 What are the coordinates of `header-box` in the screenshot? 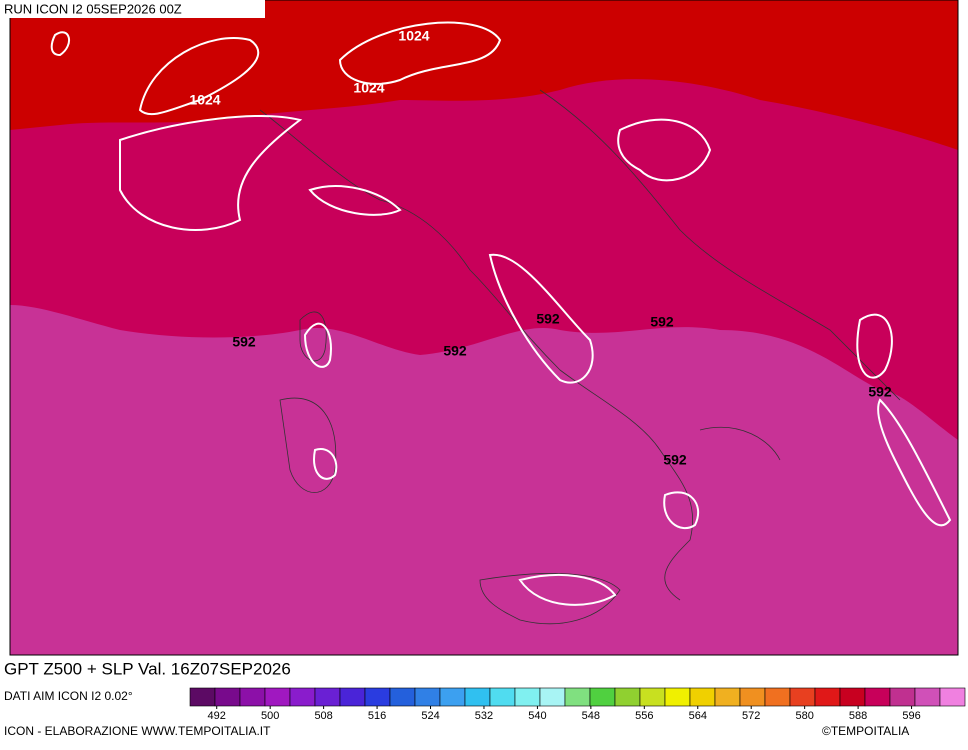 It's located at (132, 9).